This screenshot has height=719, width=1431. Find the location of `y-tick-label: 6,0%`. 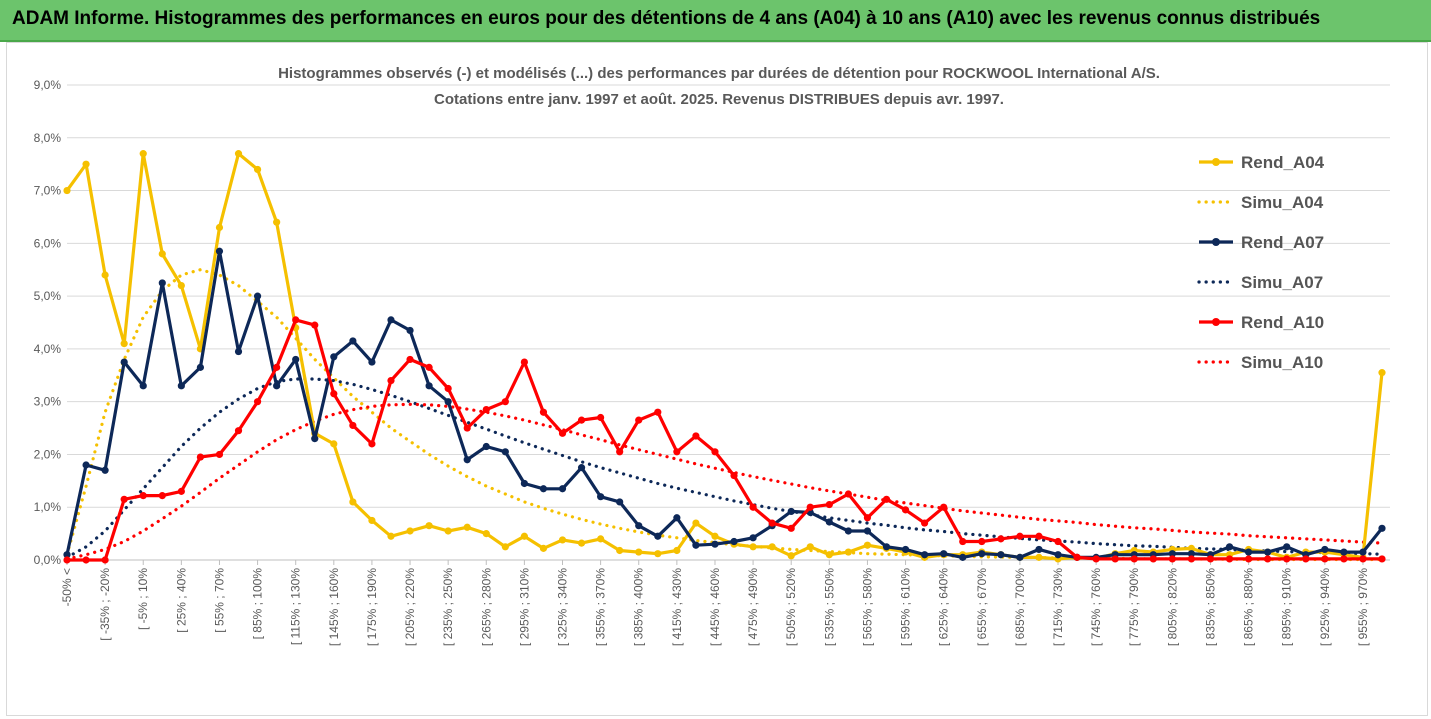

y-tick-label: 6,0% is located at coordinates (48, 243).